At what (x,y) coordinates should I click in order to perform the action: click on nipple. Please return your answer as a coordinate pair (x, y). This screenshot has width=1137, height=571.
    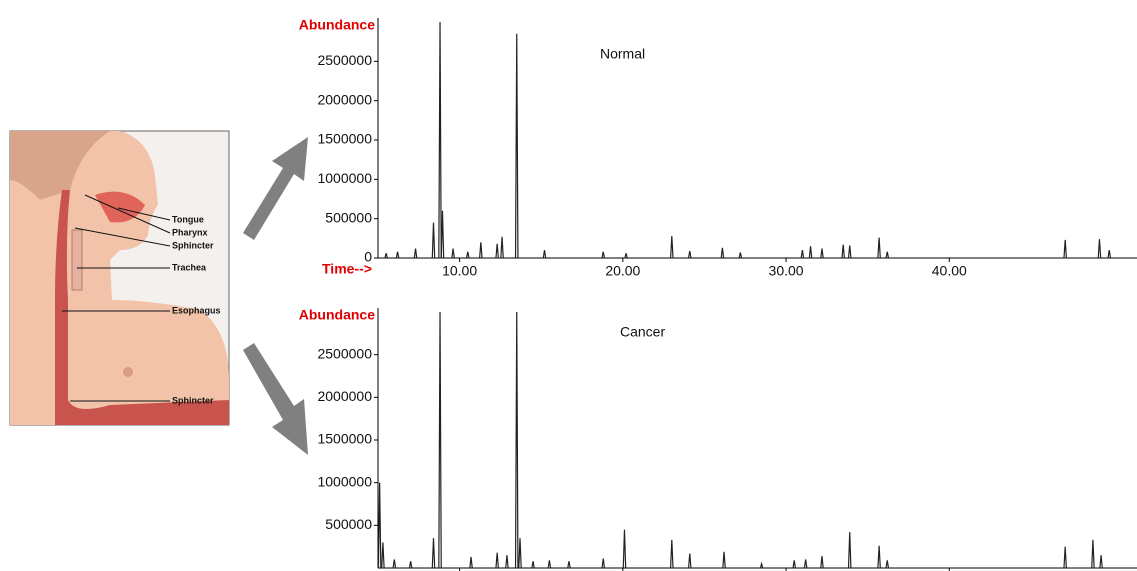
    Looking at the image, I should click on (128, 372).